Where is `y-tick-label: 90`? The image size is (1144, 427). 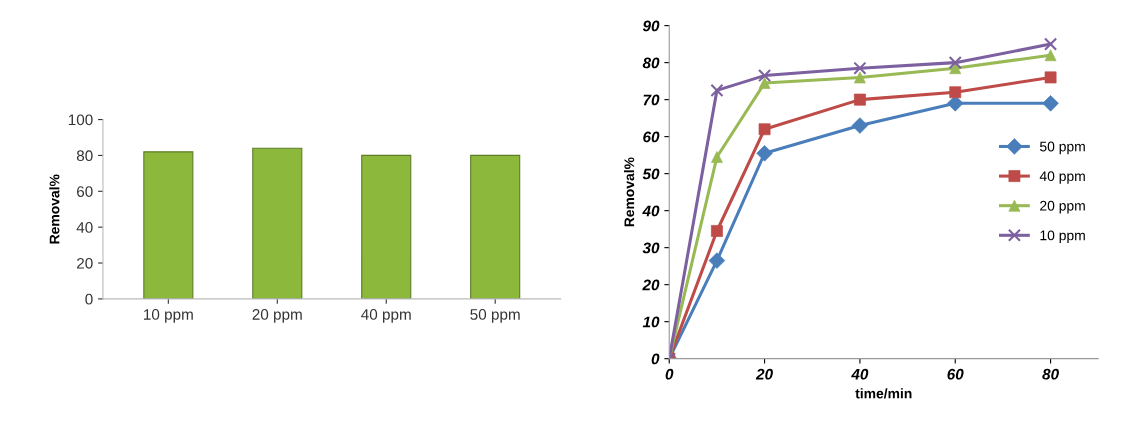
y-tick-label: 90 is located at coordinates (651, 26).